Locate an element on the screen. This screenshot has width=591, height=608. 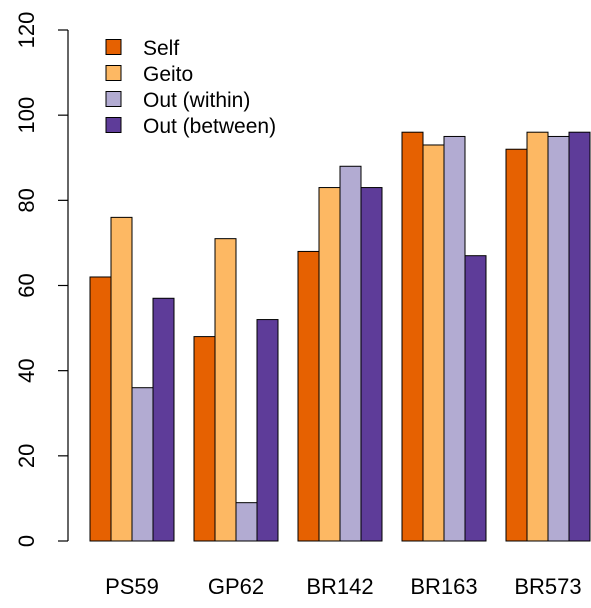
legend-label: Self is located at coordinates (161, 48).